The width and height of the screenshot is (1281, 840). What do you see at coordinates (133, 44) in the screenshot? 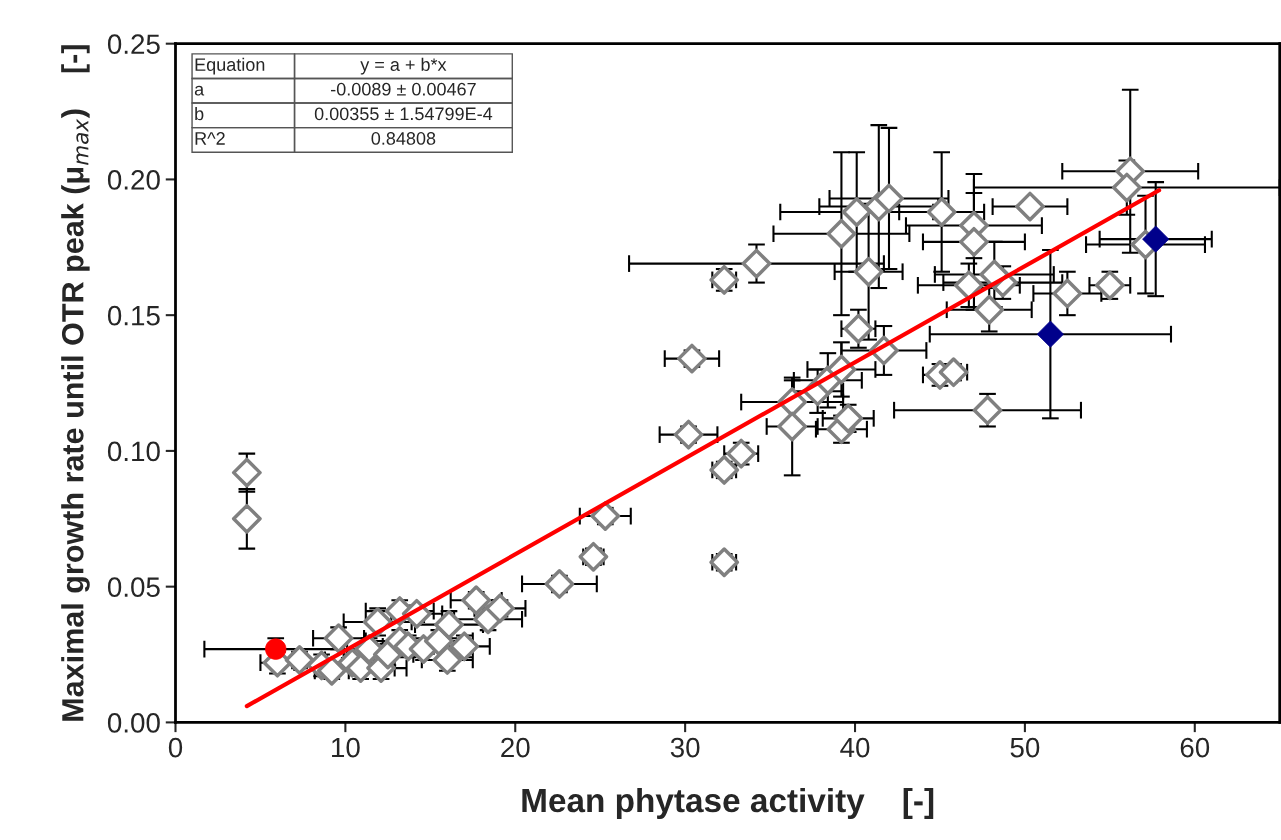
I see `y-tick-label: 0.25` at bounding box center [133, 44].